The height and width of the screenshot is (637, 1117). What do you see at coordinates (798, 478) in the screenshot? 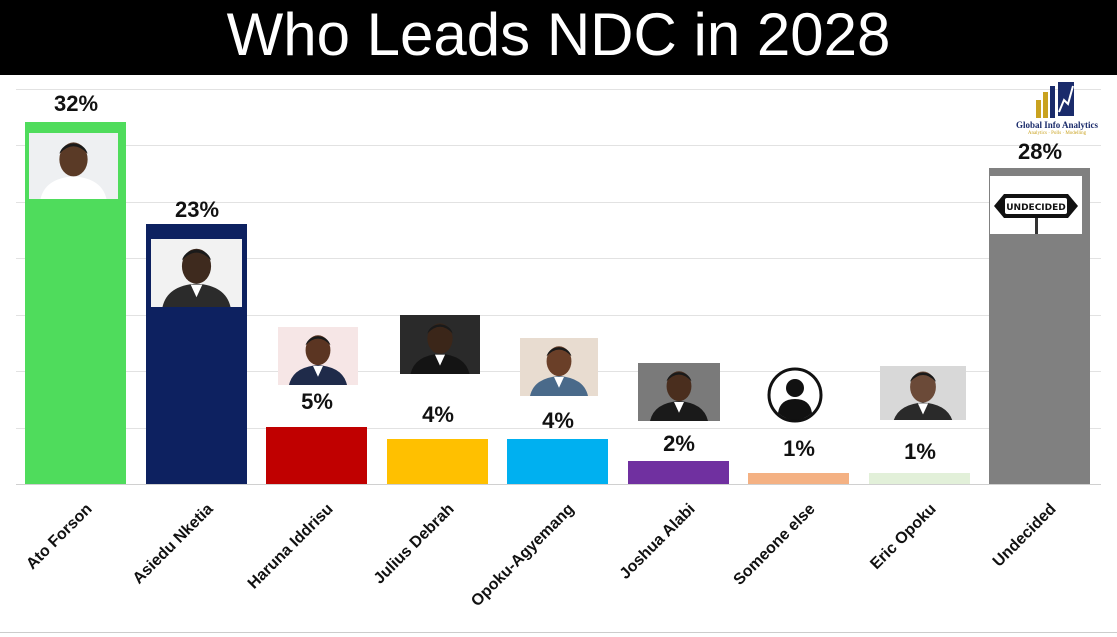
I see `bar-someone-else` at bounding box center [798, 478].